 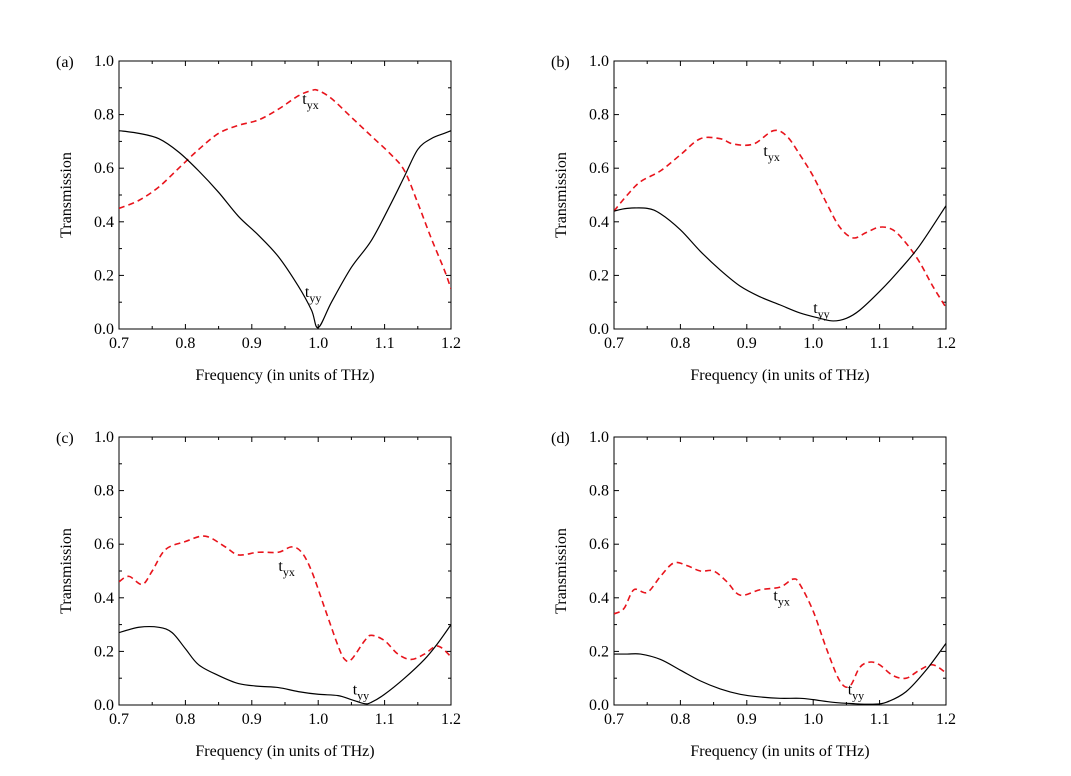 What do you see at coordinates (560, 62) in the screenshot?
I see `panel-label: (b)` at bounding box center [560, 62].